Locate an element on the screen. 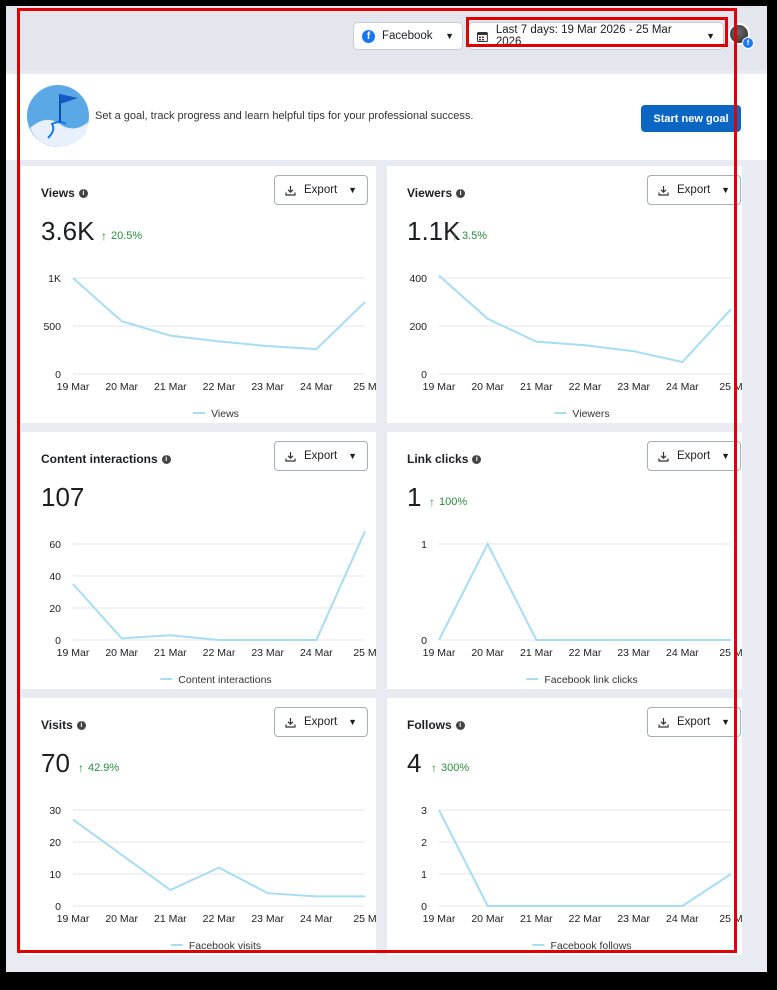  date-range-selector: Last 7 days: 19 Mar 2026 - 25 Mar 2026 ▼ is located at coordinates (596, 36).